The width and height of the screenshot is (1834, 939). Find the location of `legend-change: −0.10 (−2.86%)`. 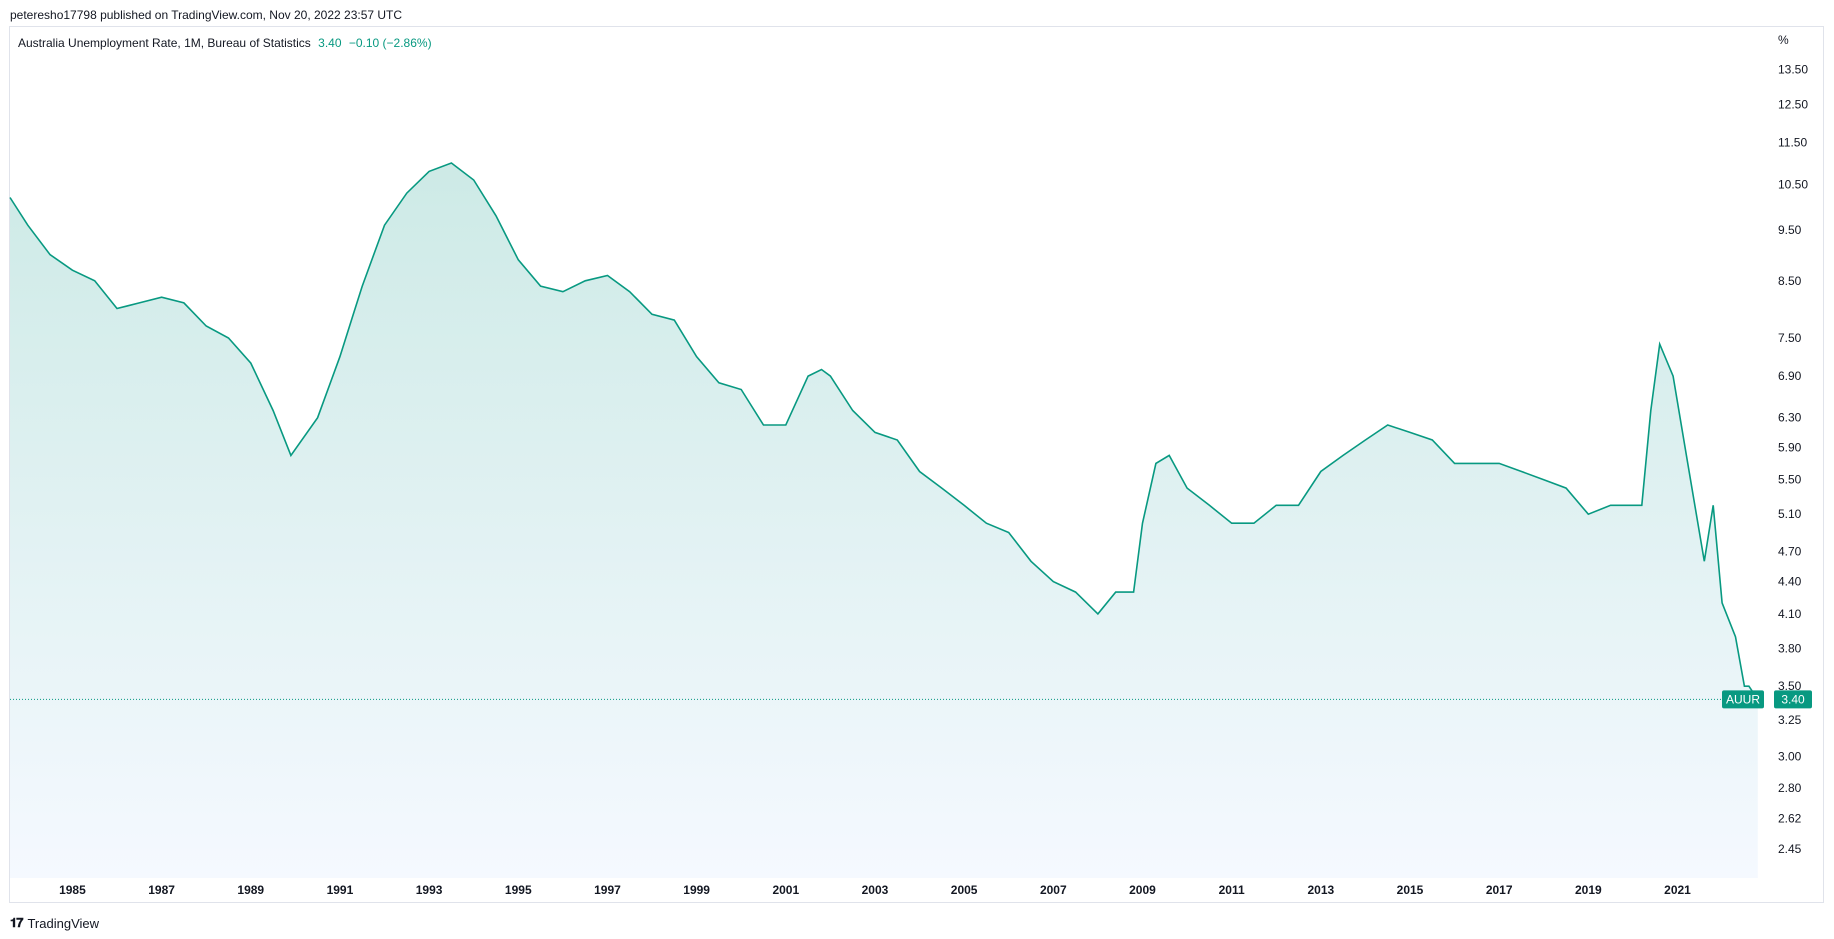

legend-change: −0.10 (−2.86%) is located at coordinates (390, 43).